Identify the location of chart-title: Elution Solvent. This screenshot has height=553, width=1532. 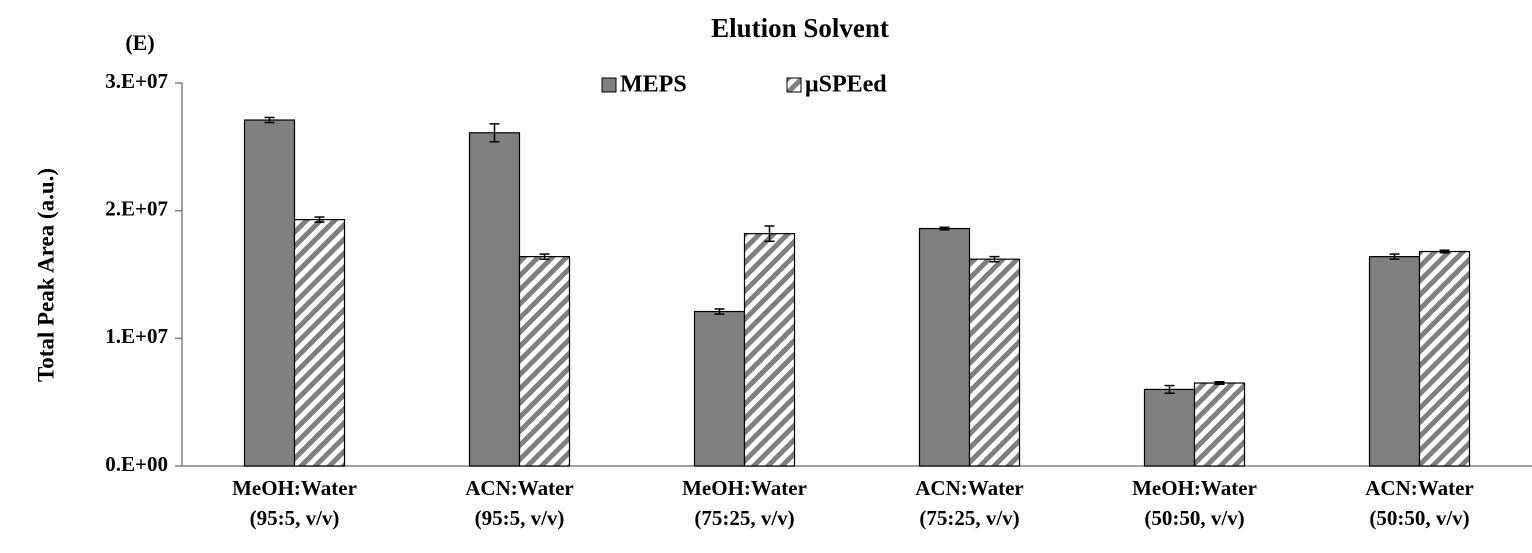
(800, 28).